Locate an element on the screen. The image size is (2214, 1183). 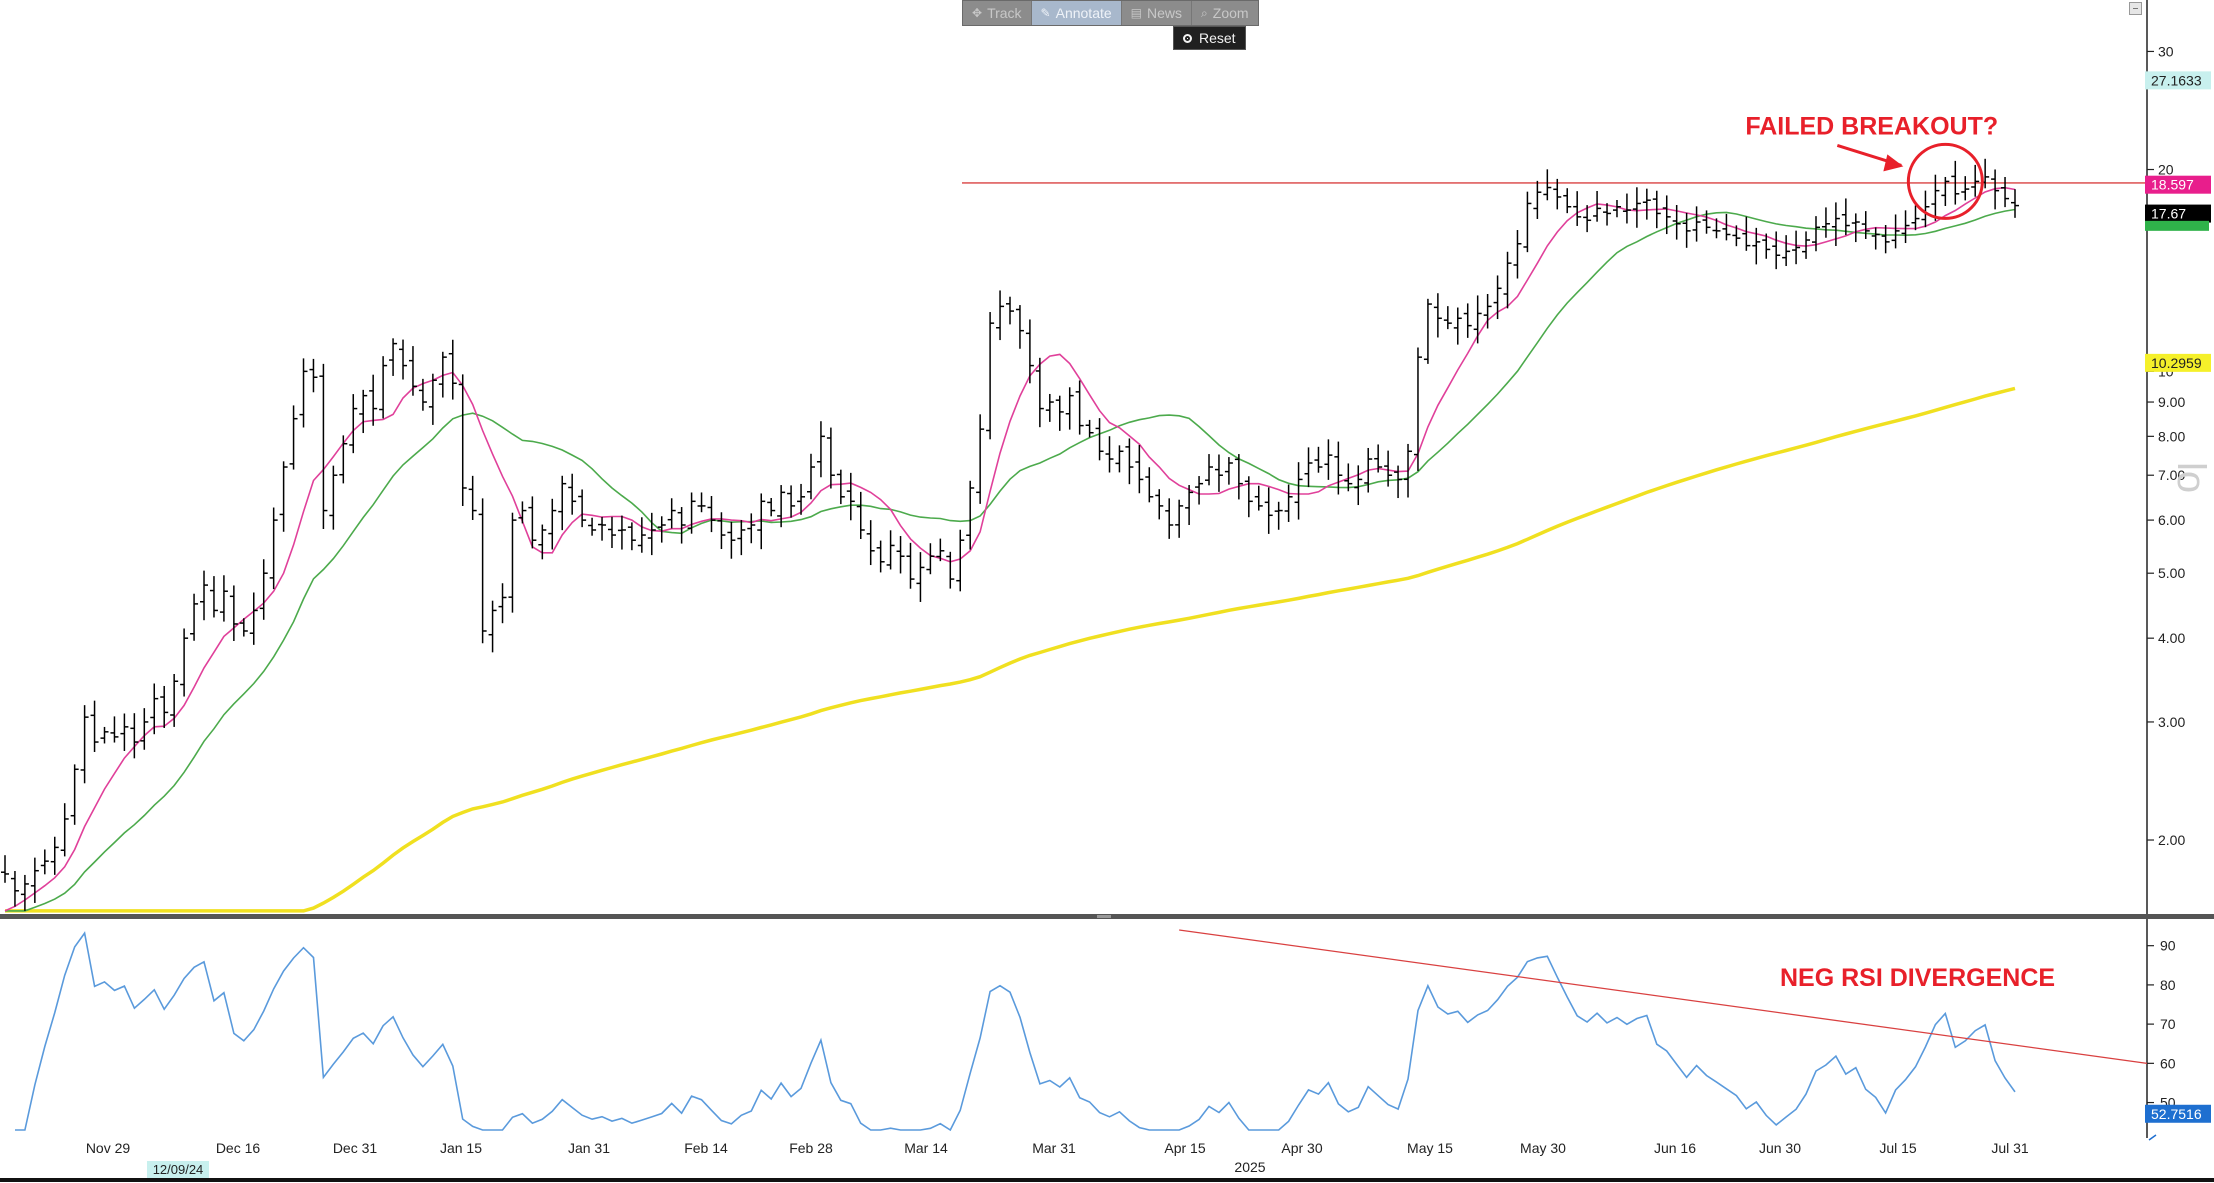
chart-toolbar: ✥ Track ✎ Annotate ▤ News ⌕ Zoom is located at coordinates (1110, 13).